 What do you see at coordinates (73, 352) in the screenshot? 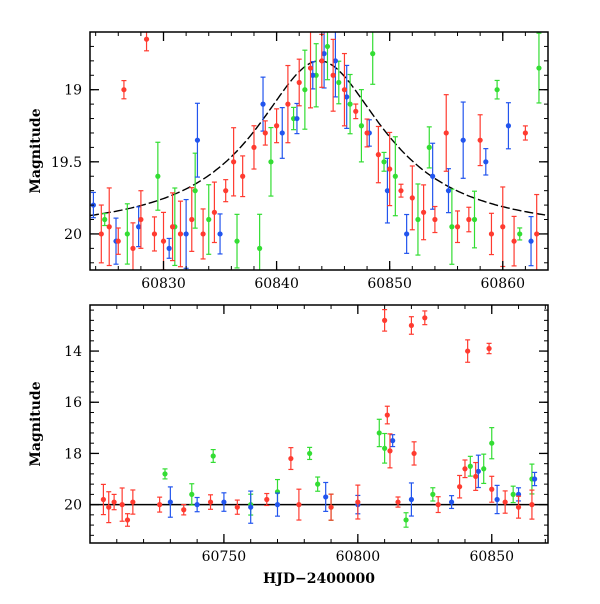
I see `y-tick-label: 14` at bounding box center [73, 352].